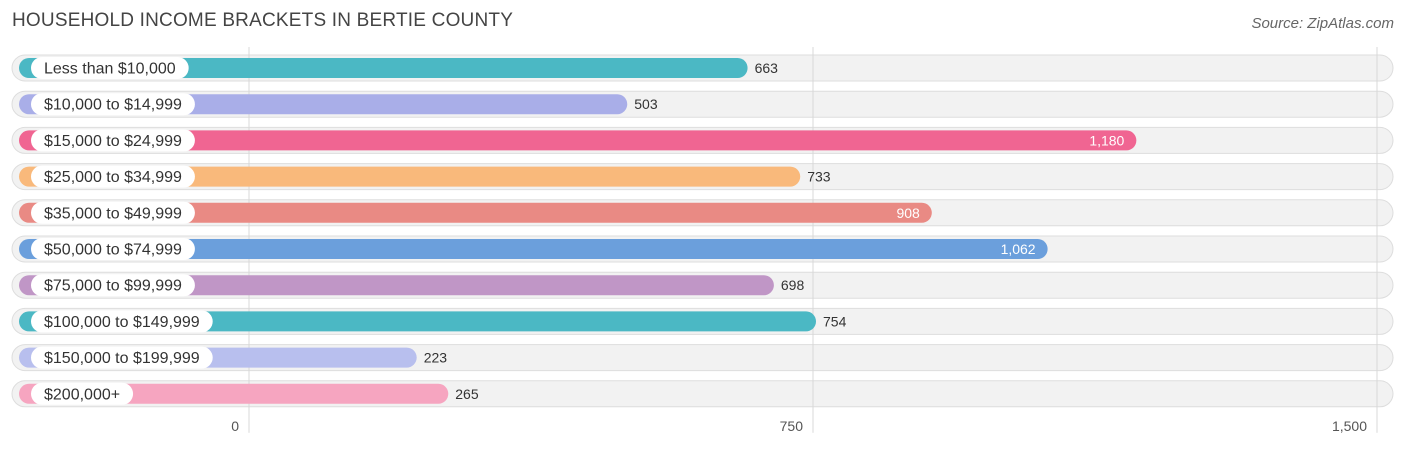 This screenshot has height=449, width=1406. I want to click on category-label: $15,000 to $24,999, so click(113, 141).